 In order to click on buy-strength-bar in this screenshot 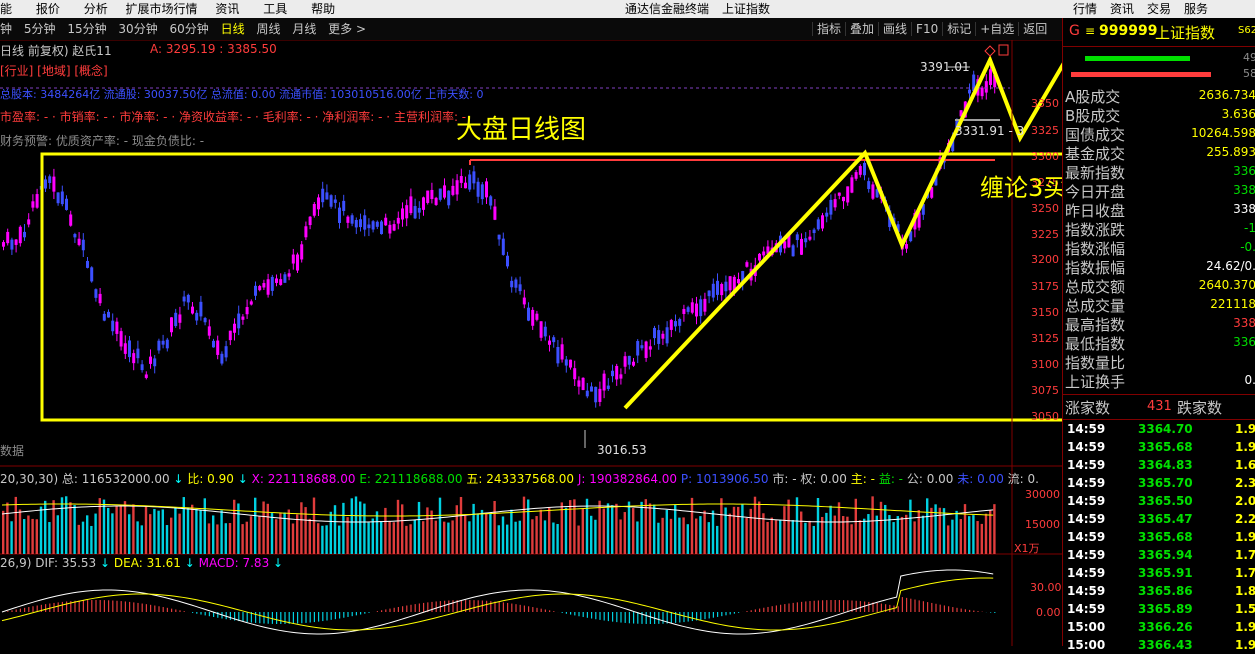, I will do `click(1137, 58)`.